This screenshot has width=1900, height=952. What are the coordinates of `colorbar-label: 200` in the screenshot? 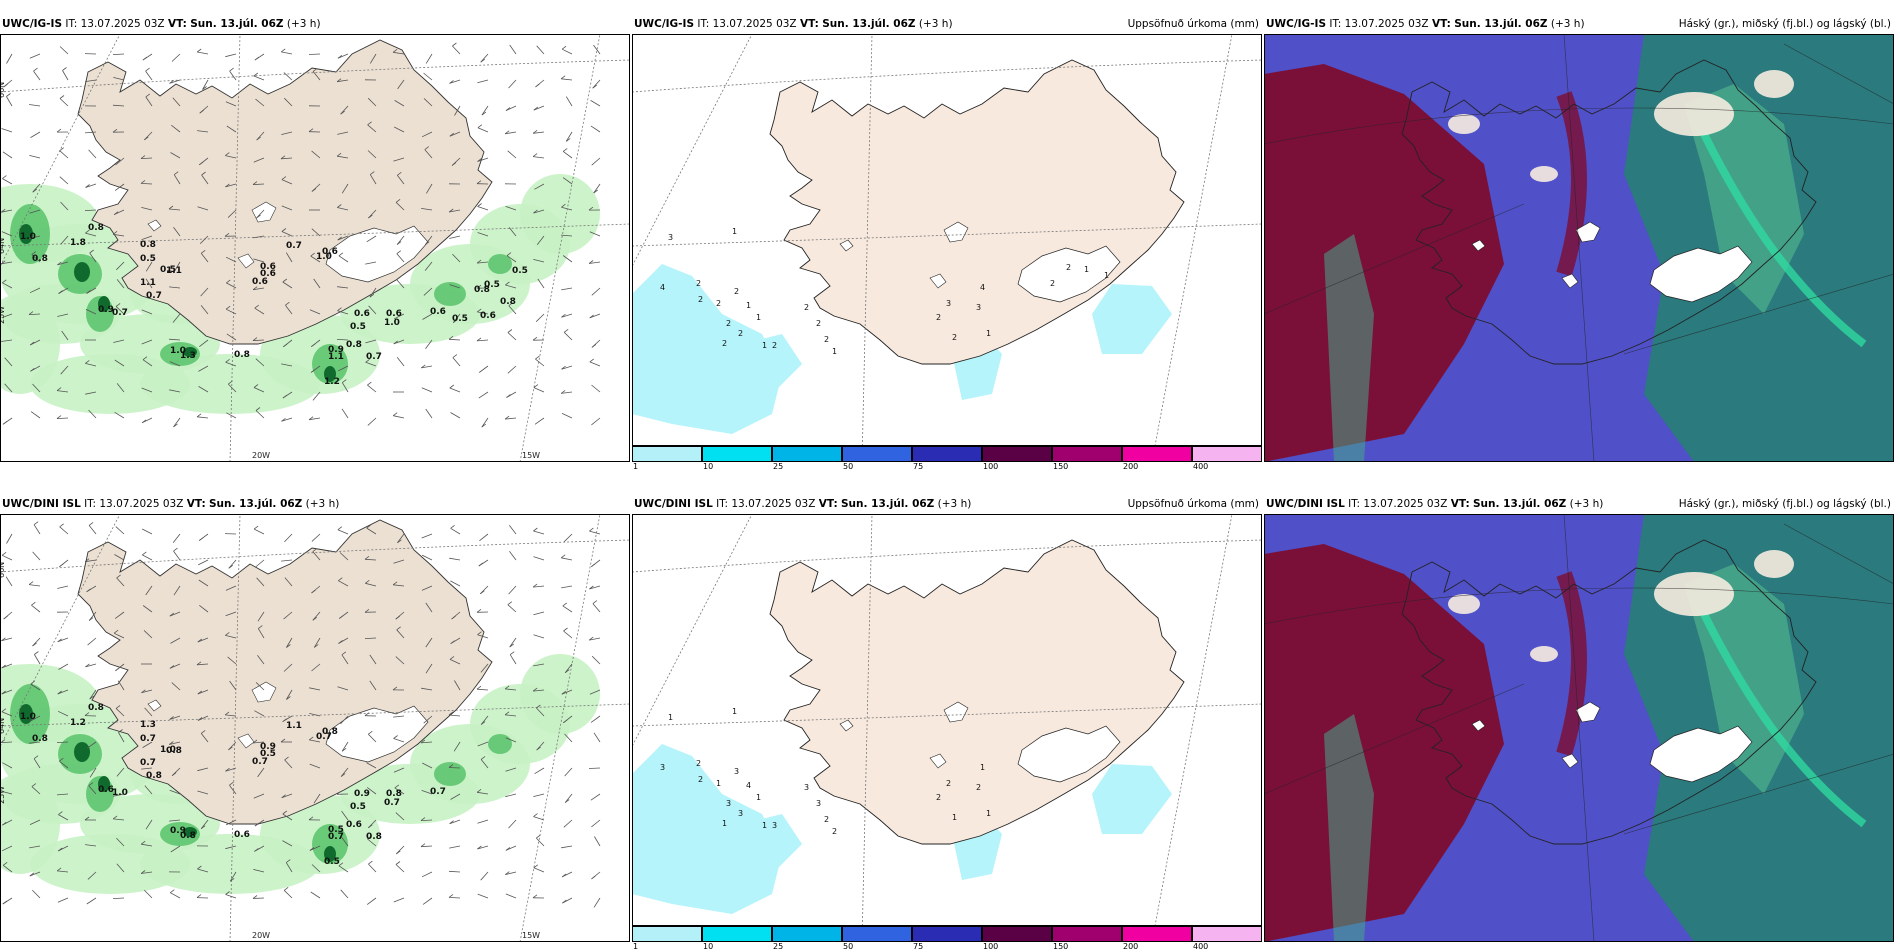 It's located at (1130, 467).